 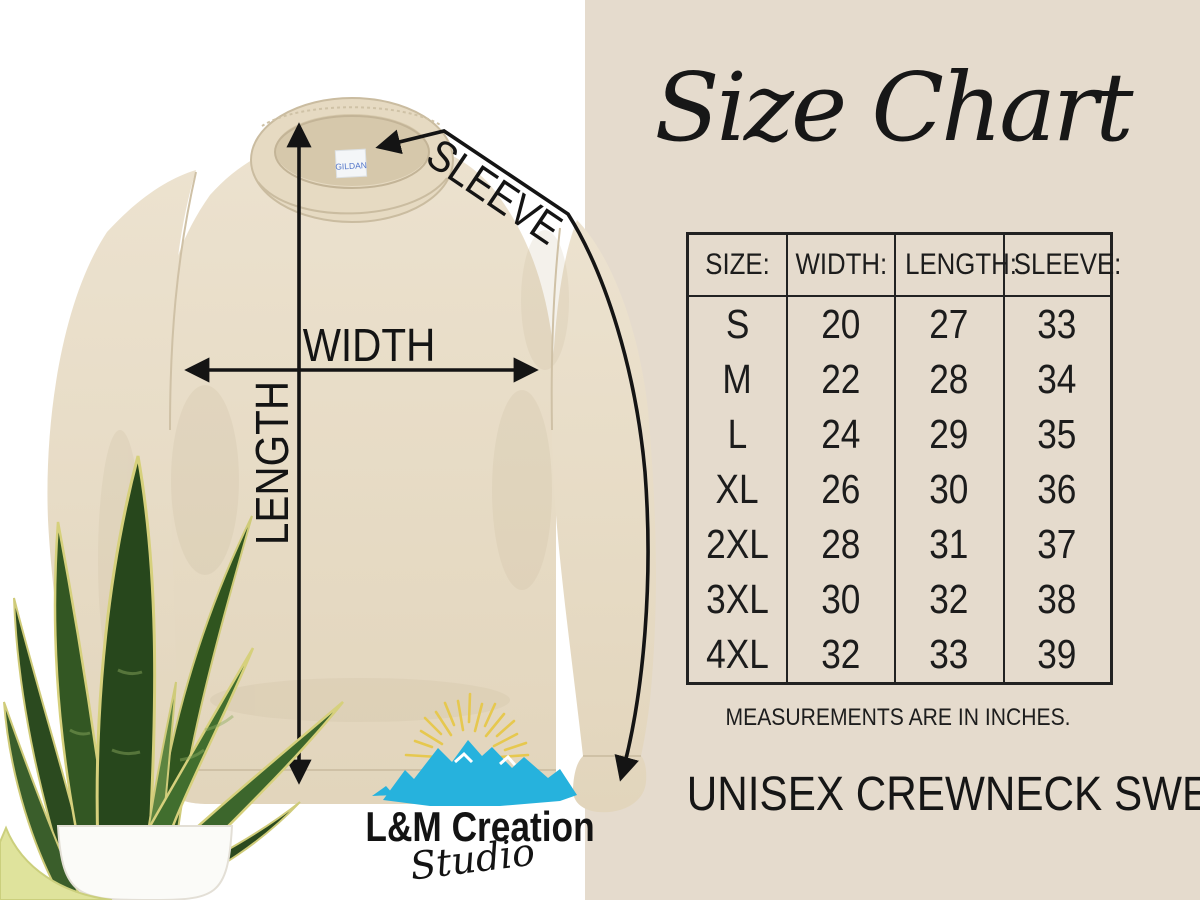 I want to click on plant-pot, so click(x=145, y=862).